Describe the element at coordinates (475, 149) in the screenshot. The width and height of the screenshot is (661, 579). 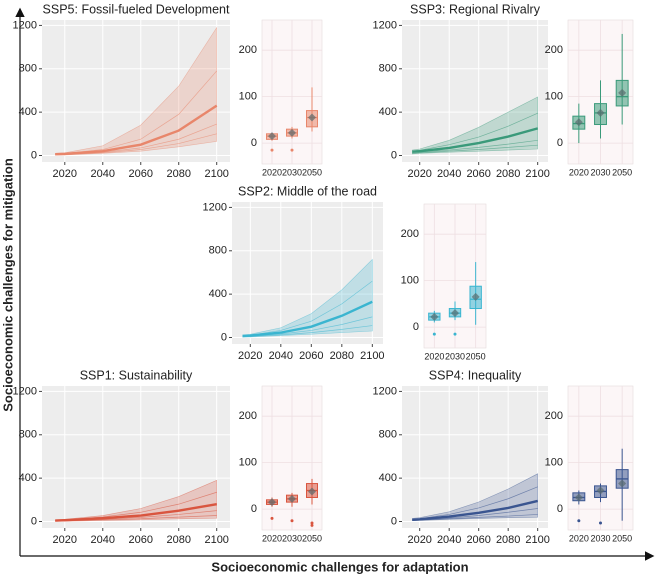
I see `member-line` at that location.